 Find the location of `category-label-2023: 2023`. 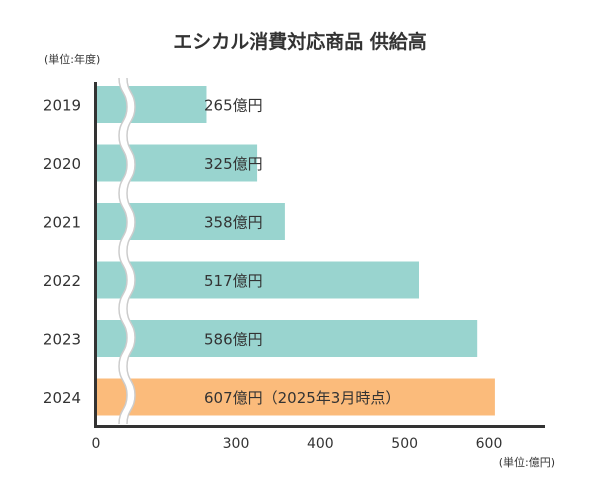

category-label-2023: 2023 is located at coordinates (62, 340).